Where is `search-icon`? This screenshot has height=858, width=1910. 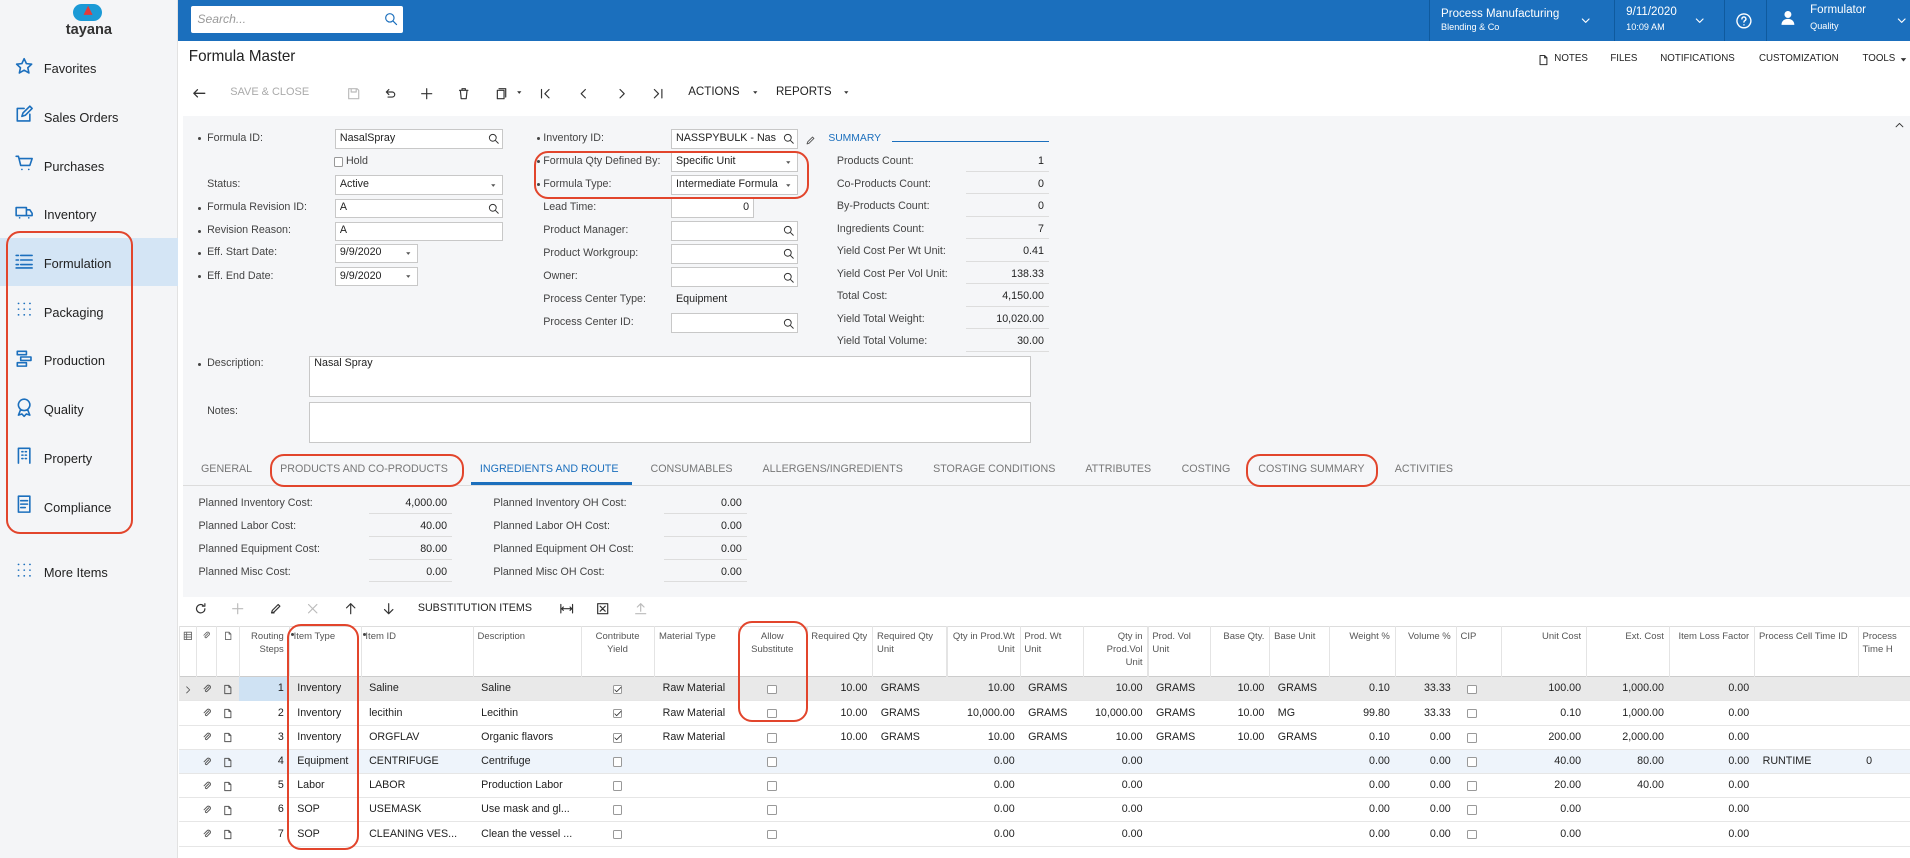 search-icon is located at coordinates (390, 18).